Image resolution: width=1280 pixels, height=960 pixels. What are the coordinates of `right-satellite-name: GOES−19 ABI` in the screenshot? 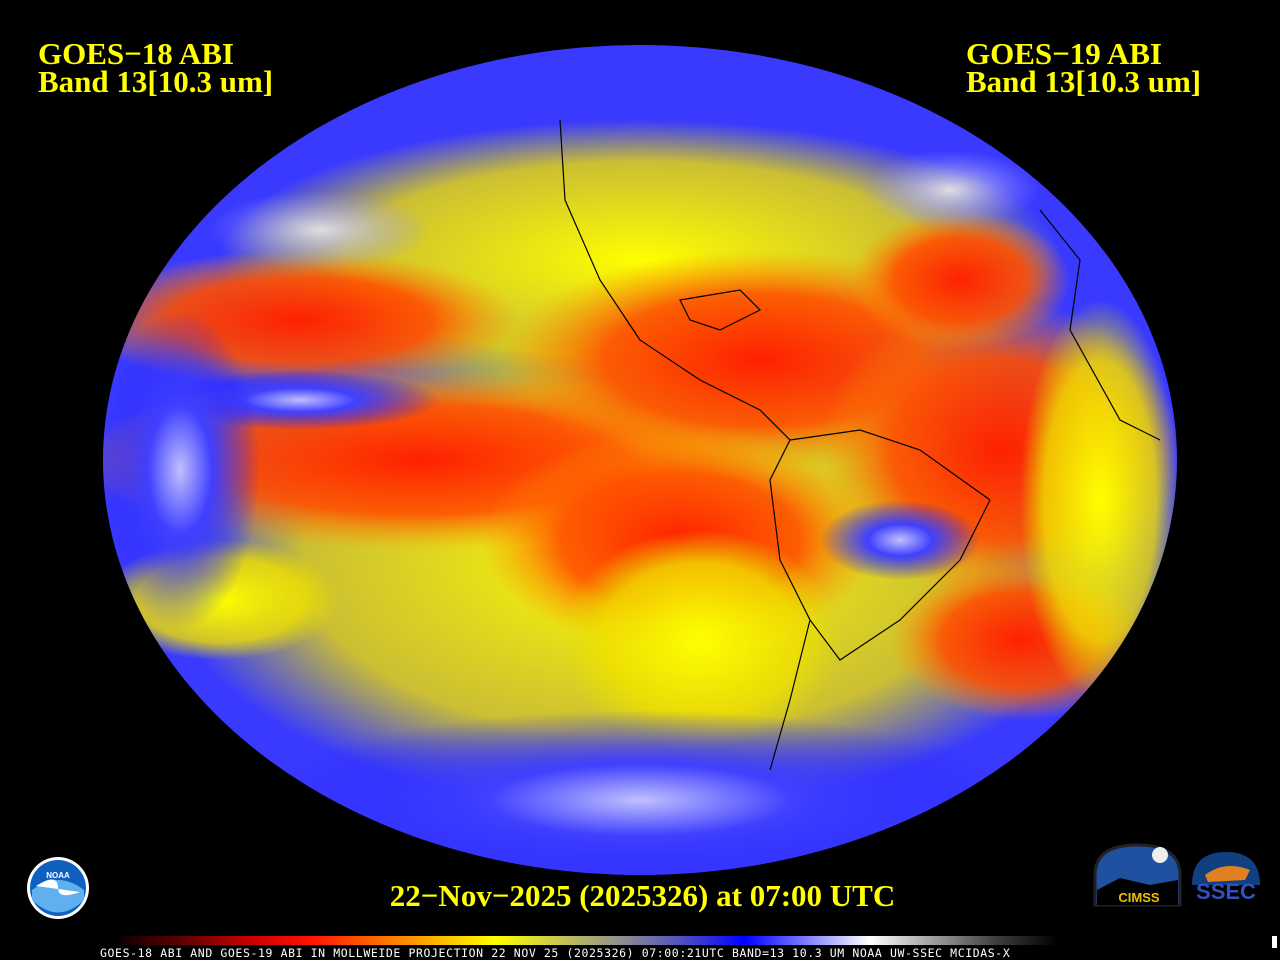 It's located at (1064, 53).